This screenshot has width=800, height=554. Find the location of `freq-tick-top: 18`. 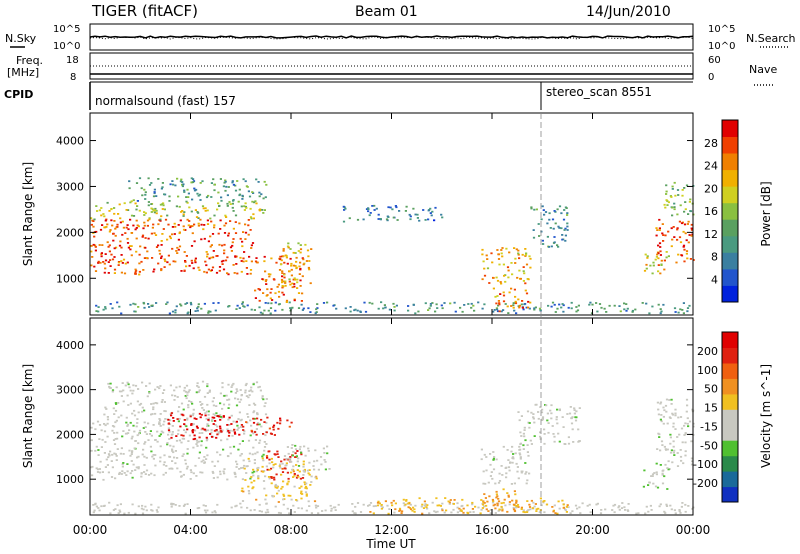

freq-tick-top: 18 is located at coordinates (72, 60).